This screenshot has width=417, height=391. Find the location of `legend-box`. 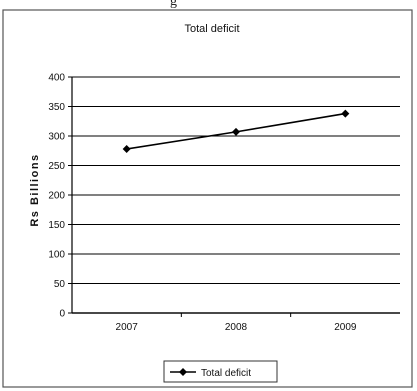

legend-box is located at coordinates (220, 371).